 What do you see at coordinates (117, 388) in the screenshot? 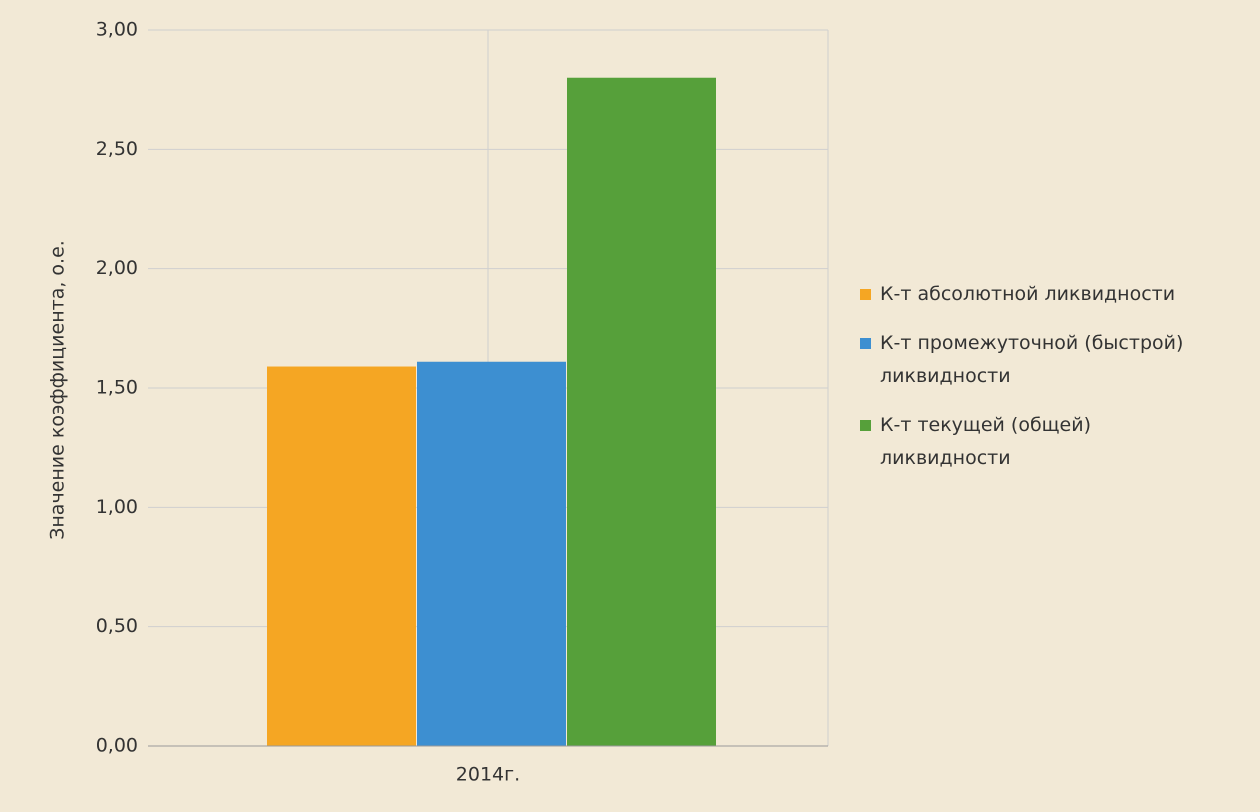
I see `y-tick-label: 1,50` at bounding box center [117, 388].